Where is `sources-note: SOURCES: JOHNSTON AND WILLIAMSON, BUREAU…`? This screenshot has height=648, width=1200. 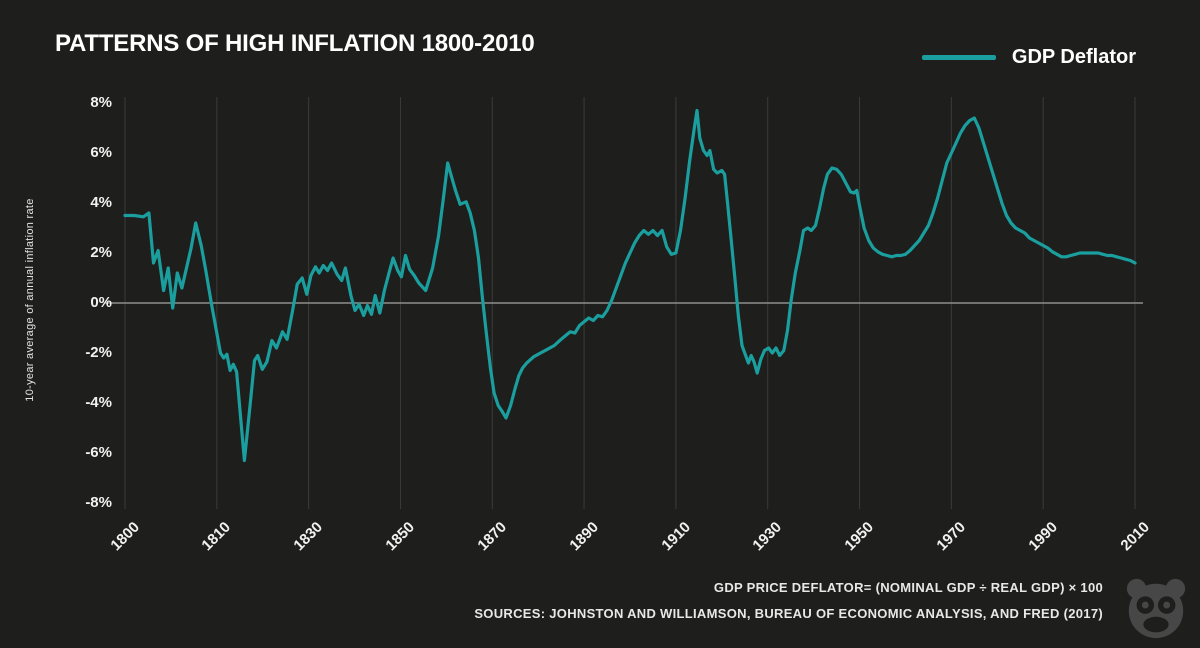
sources-note: SOURCES: JOHNSTON AND WILLIAMSON, BUREAU… is located at coordinates (788, 613).